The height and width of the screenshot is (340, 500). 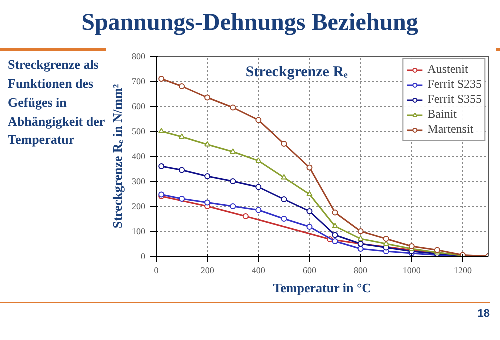 I want to click on legend-label: Martensit, so click(x=451, y=129).